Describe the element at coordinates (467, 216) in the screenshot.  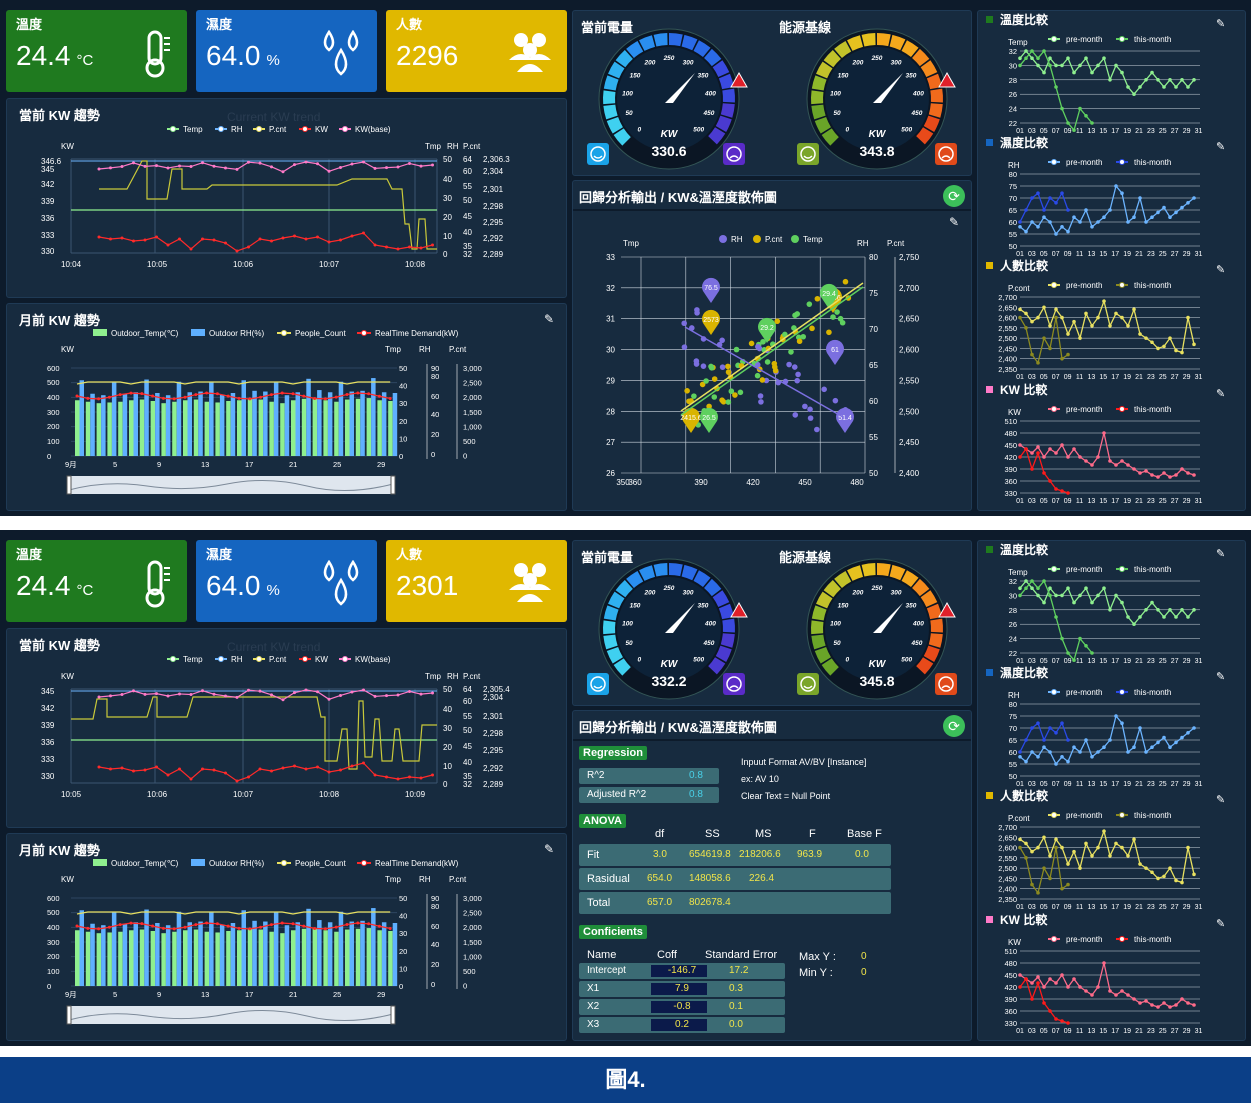
I see `svg-text: 45` at that location.